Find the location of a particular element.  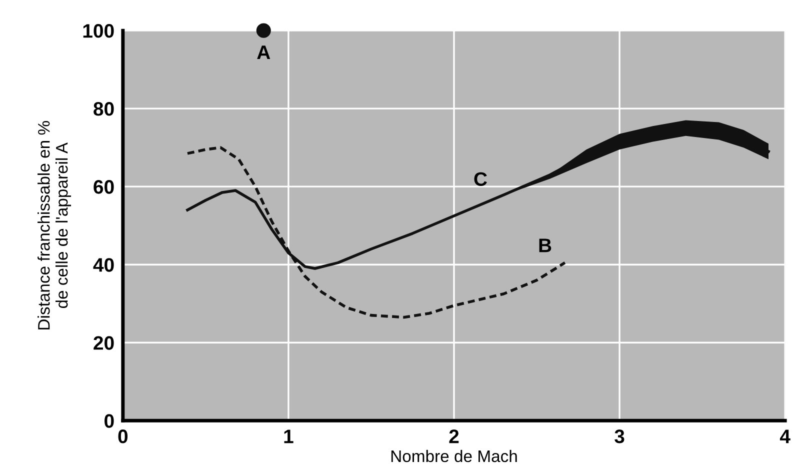

x-tick-label: 1 is located at coordinates (289, 437).